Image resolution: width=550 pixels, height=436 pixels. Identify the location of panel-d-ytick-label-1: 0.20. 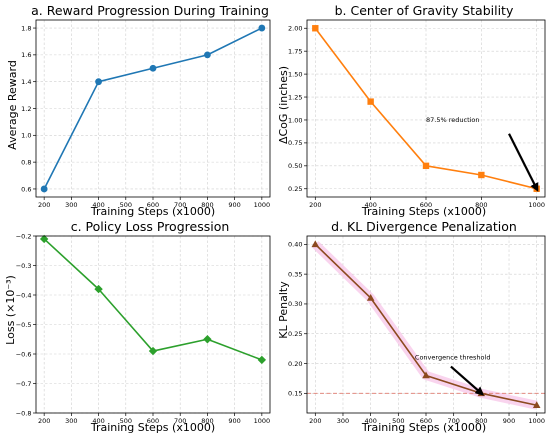
(295, 364).